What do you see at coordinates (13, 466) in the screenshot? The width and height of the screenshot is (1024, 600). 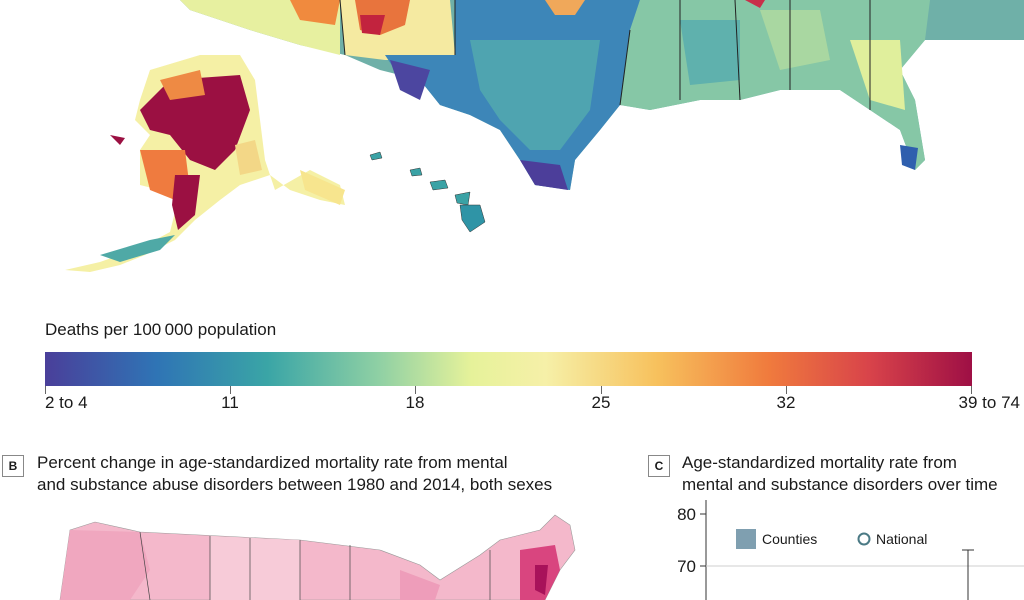 I see `panel-b-badge: B` at bounding box center [13, 466].